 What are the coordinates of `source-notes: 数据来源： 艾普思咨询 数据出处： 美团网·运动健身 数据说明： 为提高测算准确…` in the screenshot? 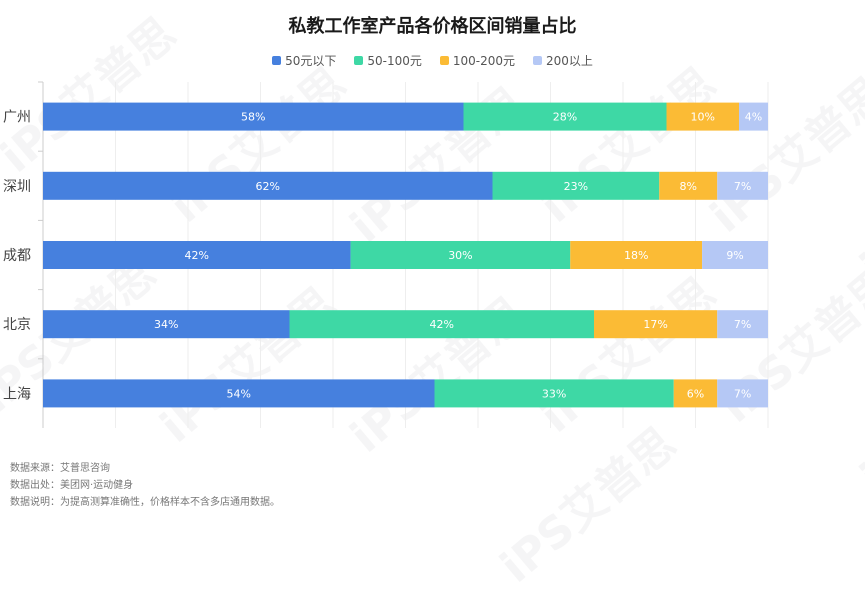 It's located at (145, 485).